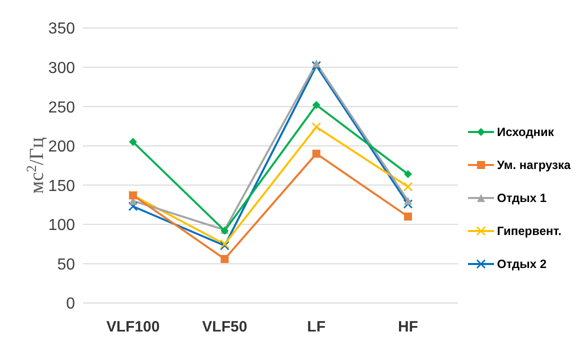 The image size is (580, 354). What do you see at coordinates (62, 107) in the screenshot?
I see `y-tick-label: 250` at bounding box center [62, 107].